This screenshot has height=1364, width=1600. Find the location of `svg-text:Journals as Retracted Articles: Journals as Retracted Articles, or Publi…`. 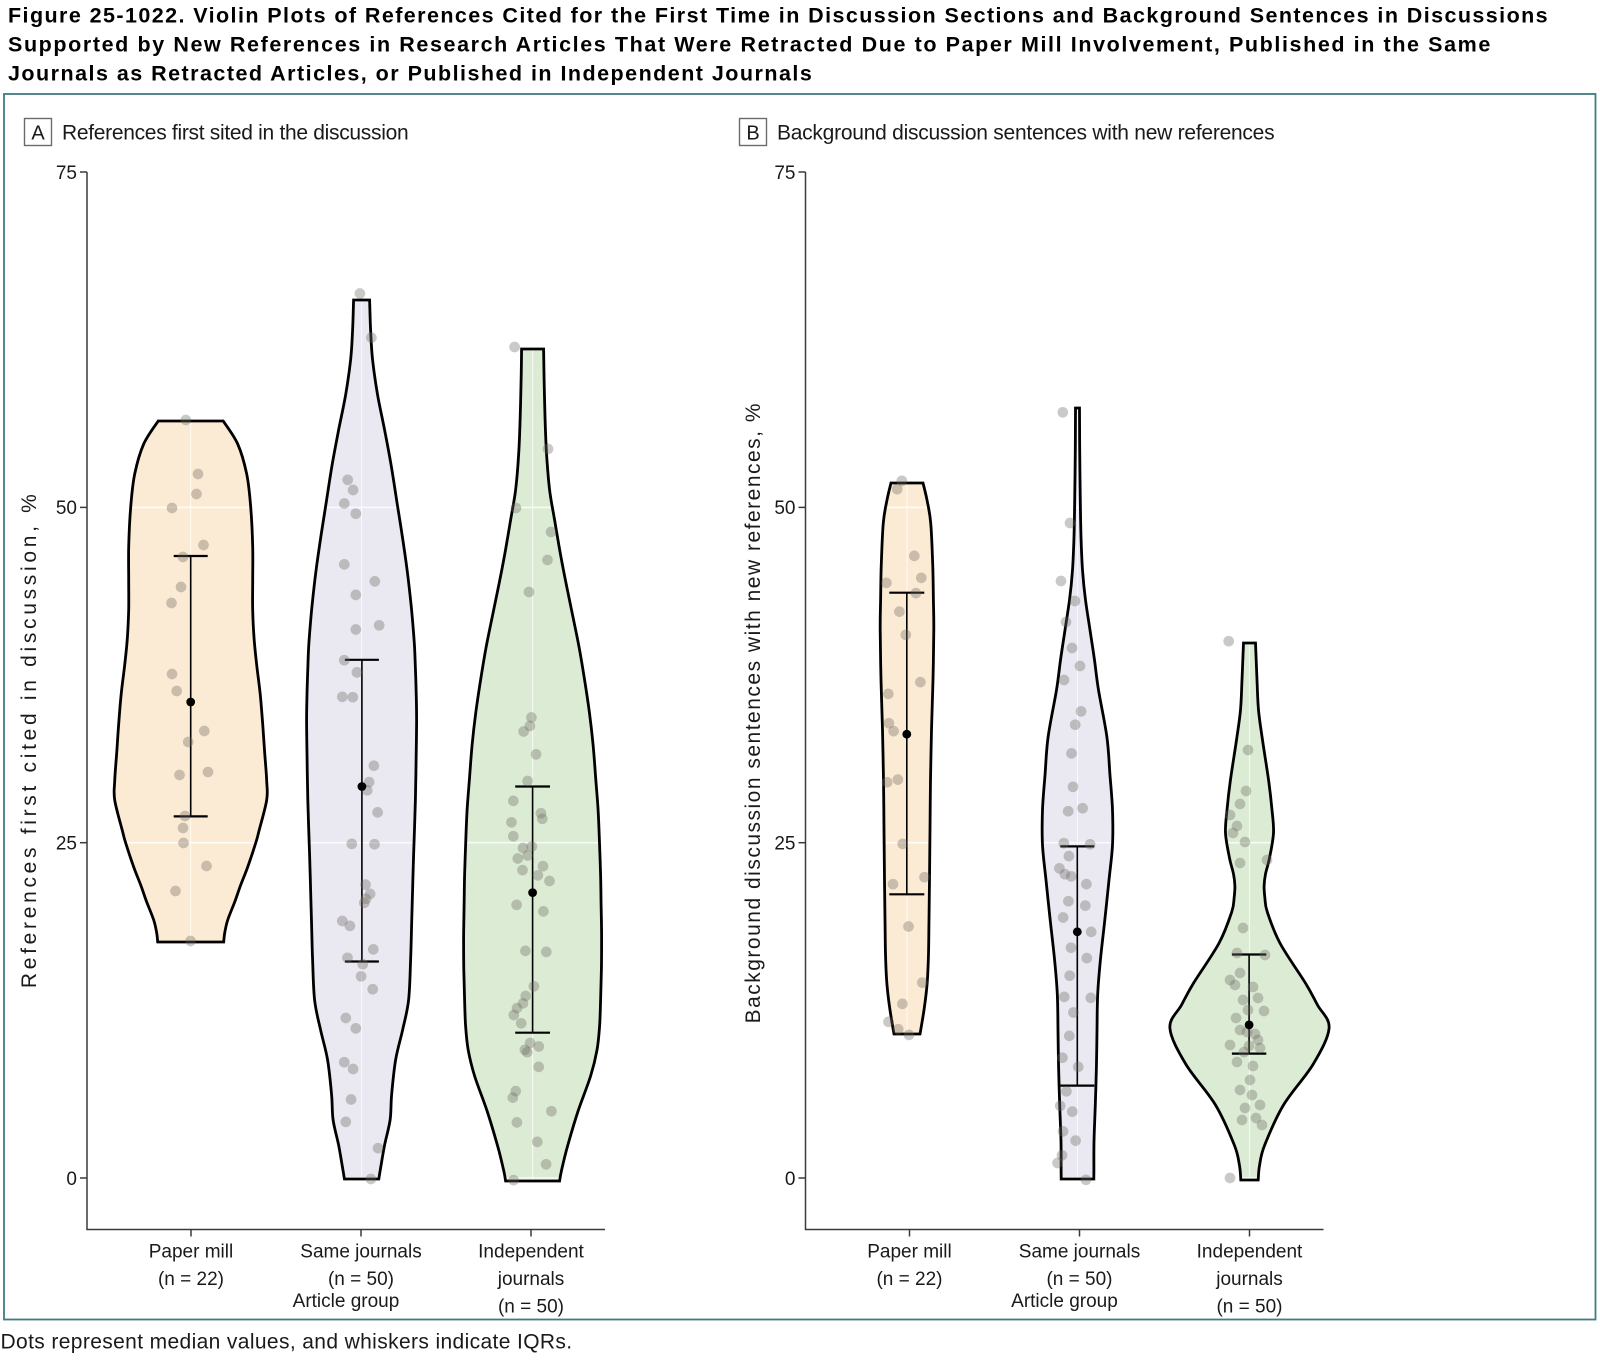

svg-text:Journals as Retracted Articles: Journals as Retracted Articles, or Publi… is located at coordinates (410, 74).